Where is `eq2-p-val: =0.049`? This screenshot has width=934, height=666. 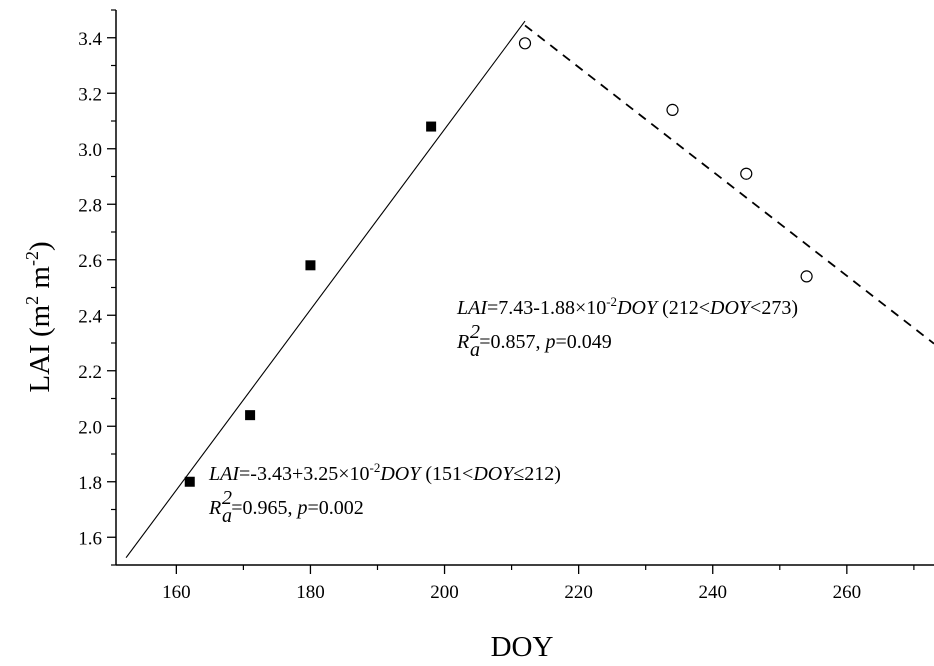 eq2-p-val: =0.049 is located at coordinates (584, 342).